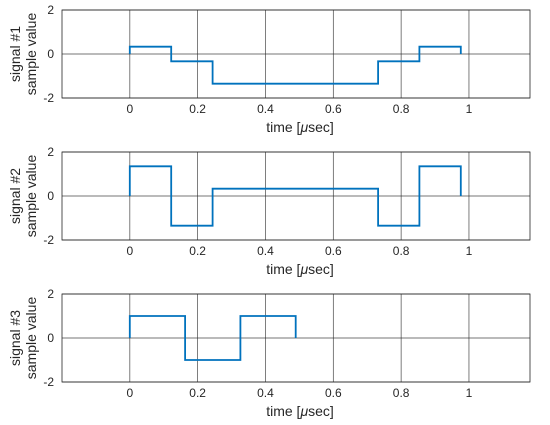 The image size is (550, 425). I want to click on y-axis-label-line1: signal #1, so click(15, 54).